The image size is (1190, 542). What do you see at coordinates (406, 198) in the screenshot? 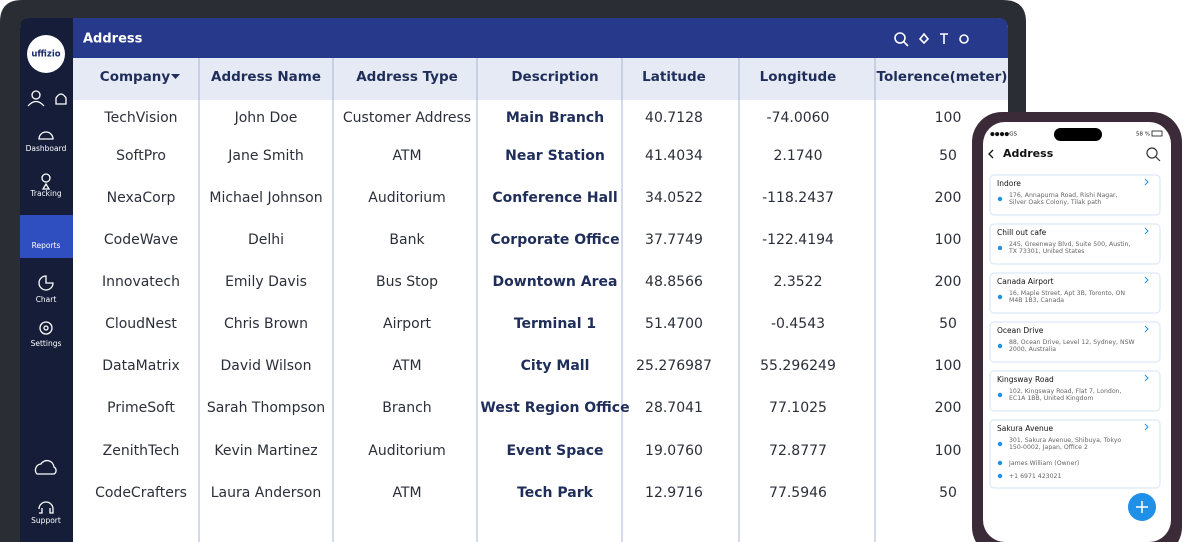
I see `table-cell: Auditorium` at bounding box center [406, 198].